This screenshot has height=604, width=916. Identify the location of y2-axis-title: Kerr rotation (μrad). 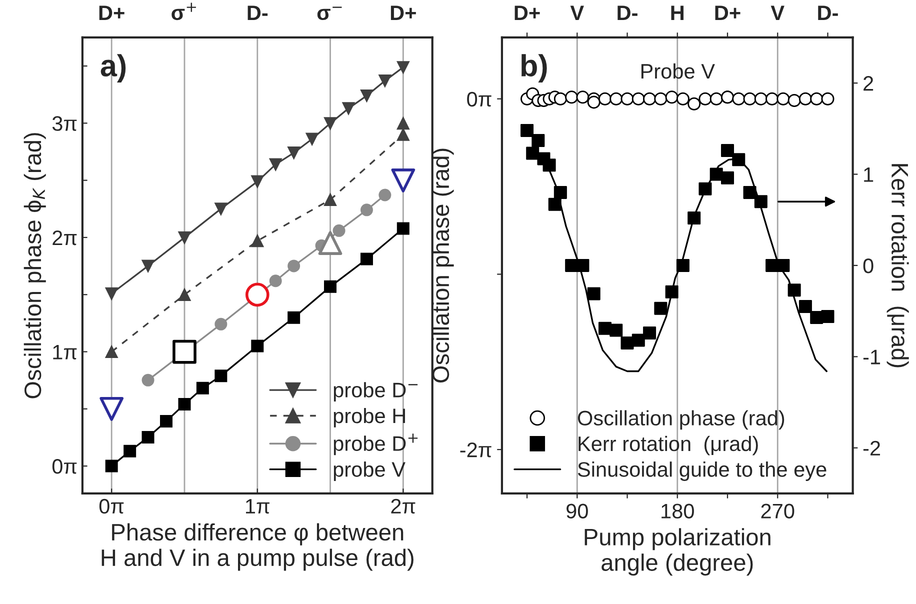
(897, 266).